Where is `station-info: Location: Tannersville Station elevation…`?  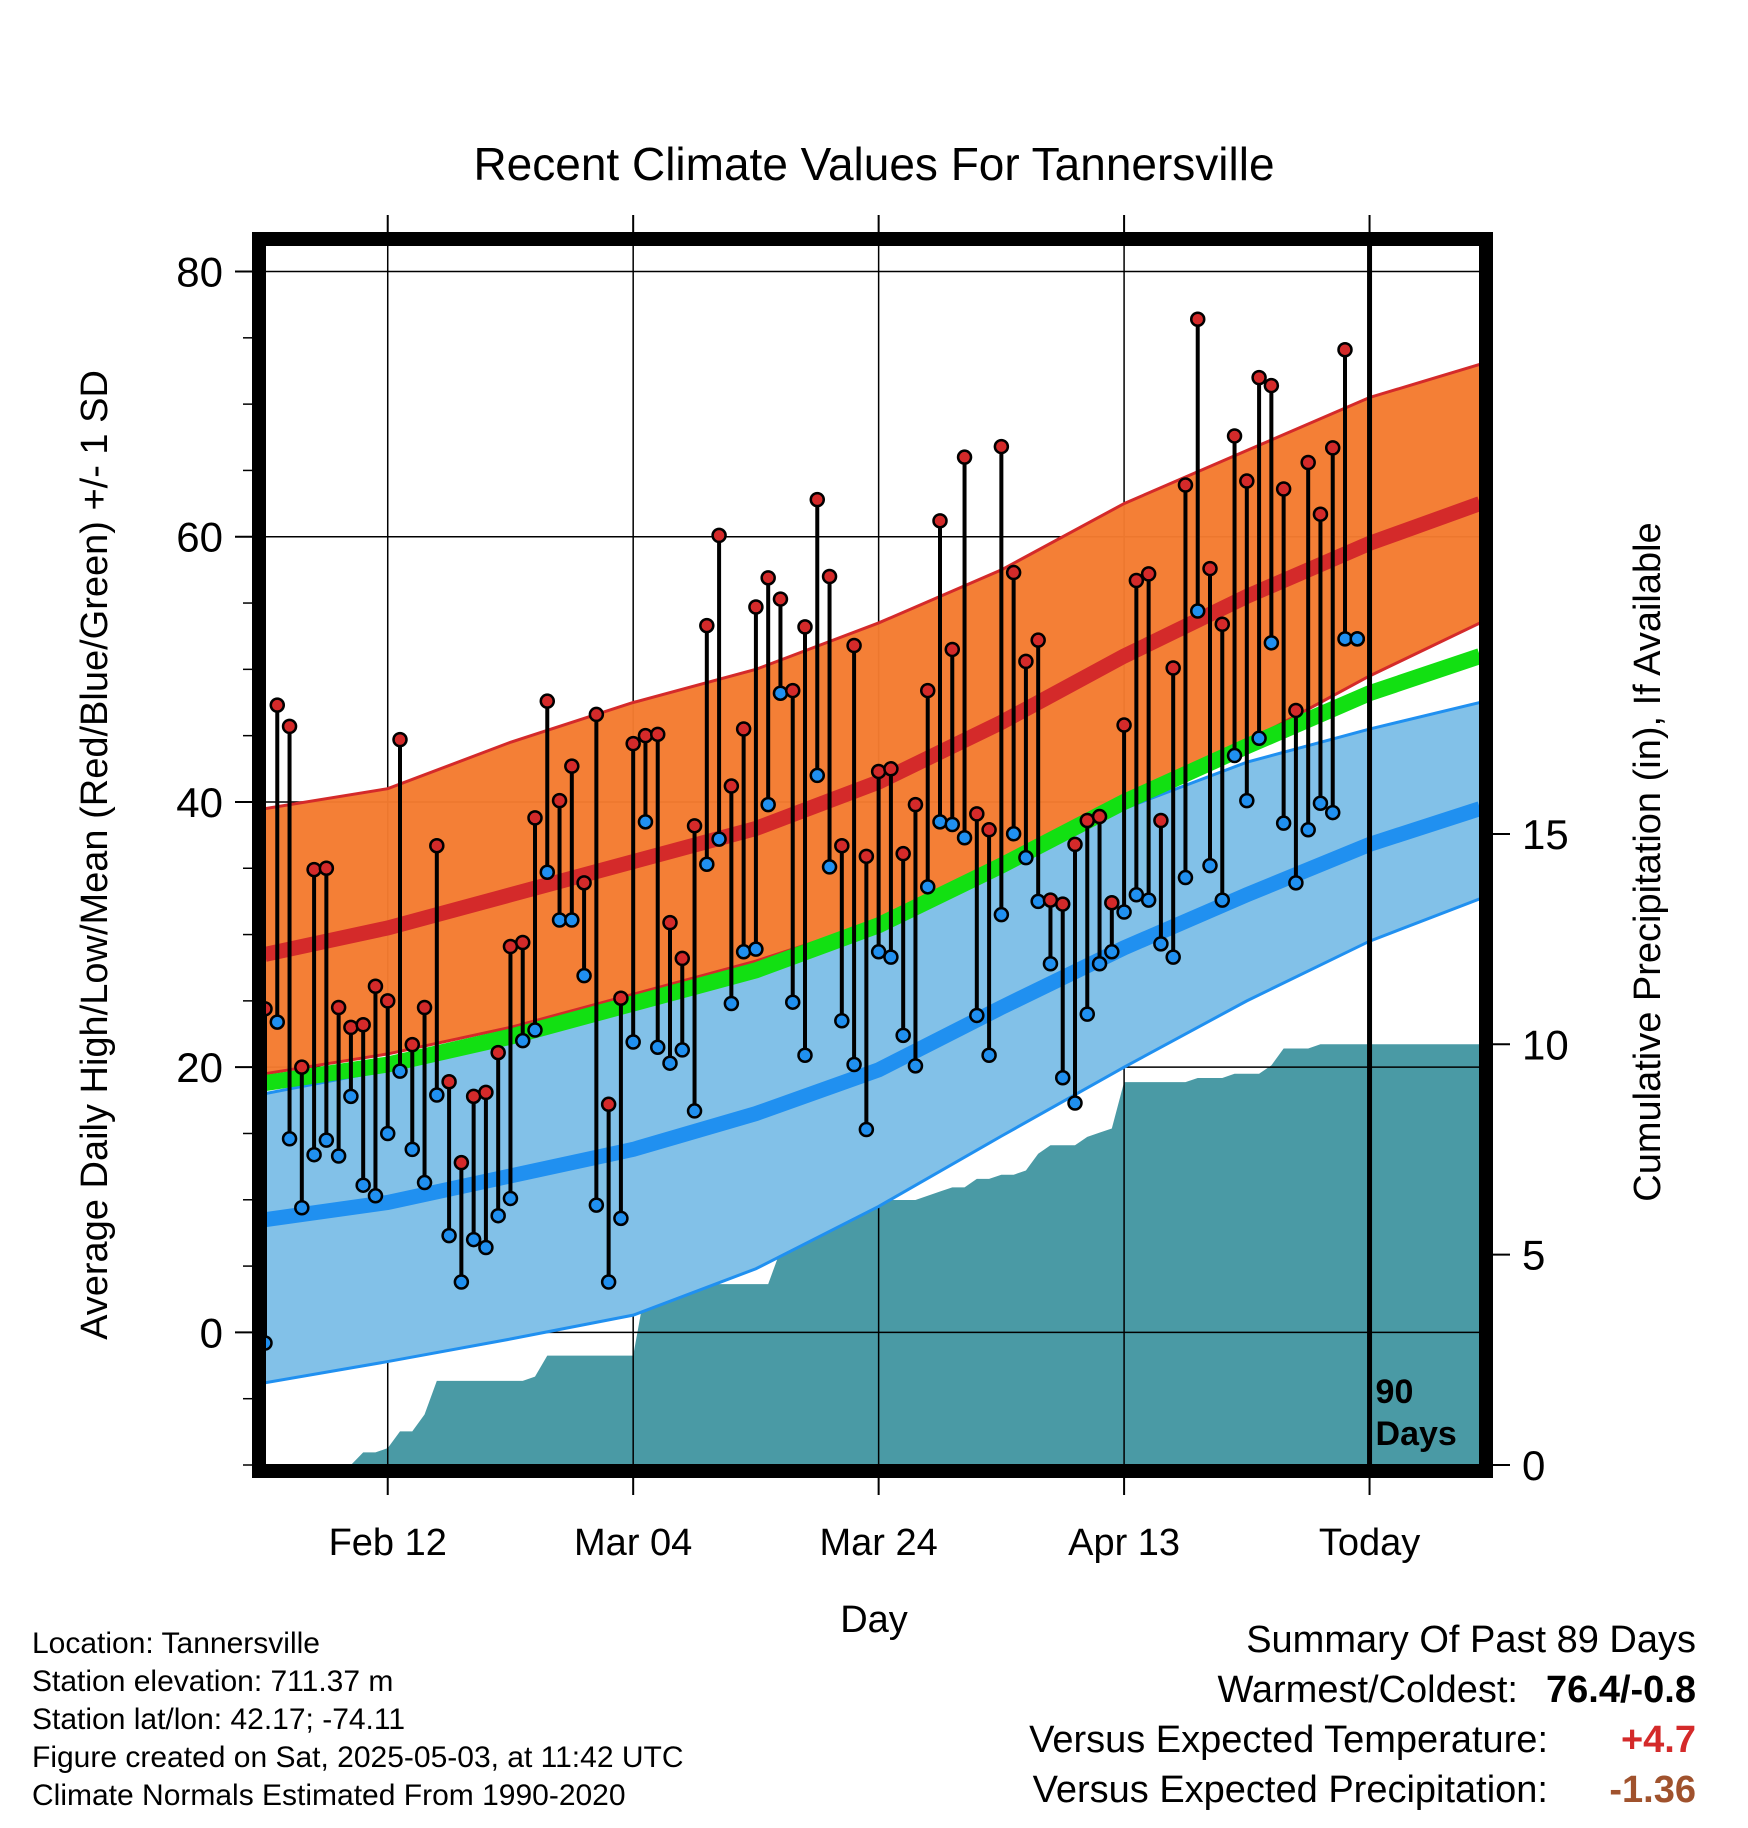 station-info: Location: Tannersville Station elevation… is located at coordinates (358, 1720).